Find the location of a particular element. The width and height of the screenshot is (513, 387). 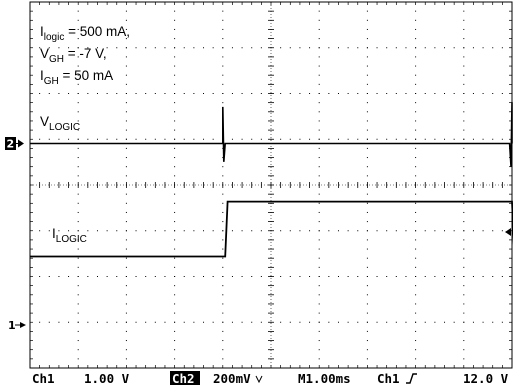

status-bar: Ch1 1.00 V Ch2 200mV M1.00ms Ch1 12.0 V is located at coordinates (270, 378).